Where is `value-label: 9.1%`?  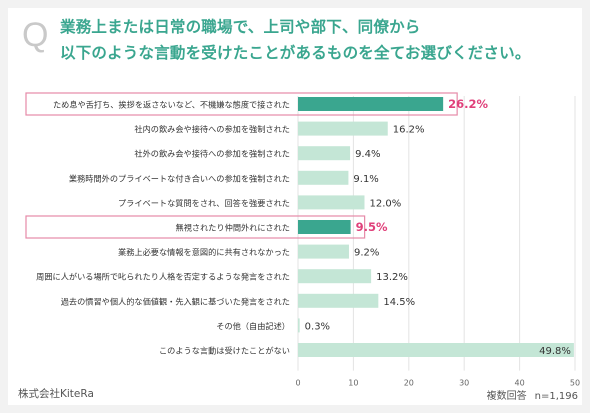
value-label: 9.1% is located at coordinates (365, 179).